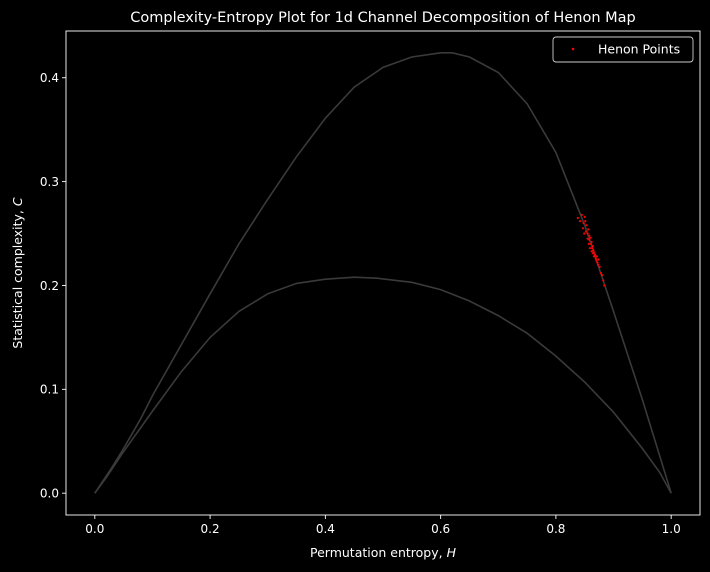 The image size is (710, 572). Describe the element at coordinates (325, 529) in the screenshot. I see `x-tick-label: 0.4` at that location.